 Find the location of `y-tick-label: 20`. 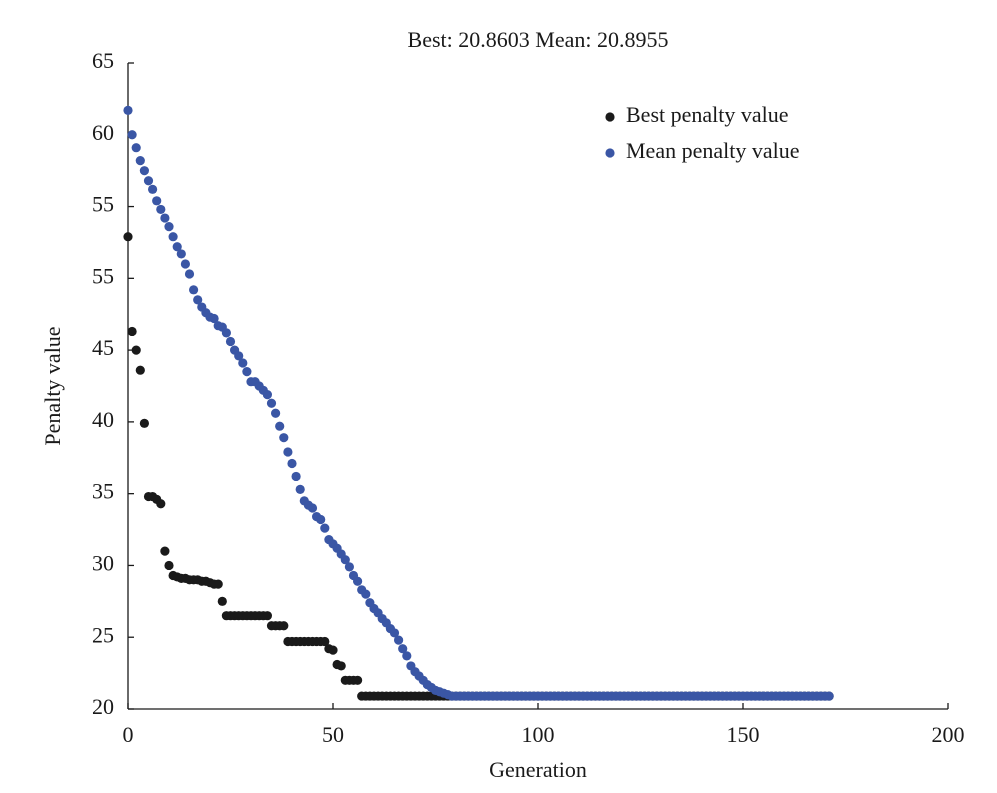

y-tick-label: 20 is located at coordinates (103, 706).